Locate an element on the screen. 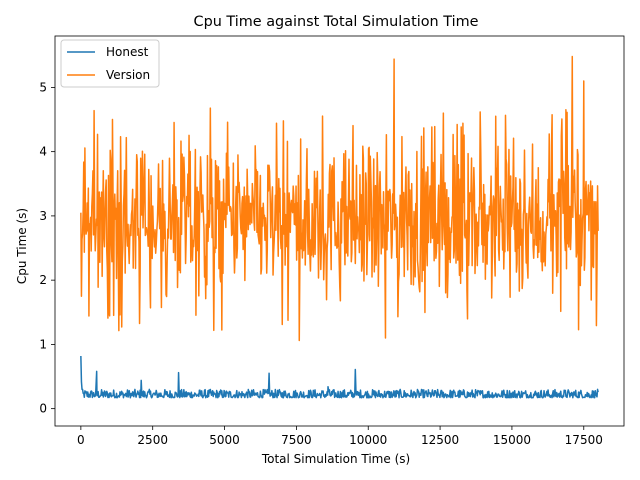  y-tick-label: 4 is located at coordinates (43, 152).